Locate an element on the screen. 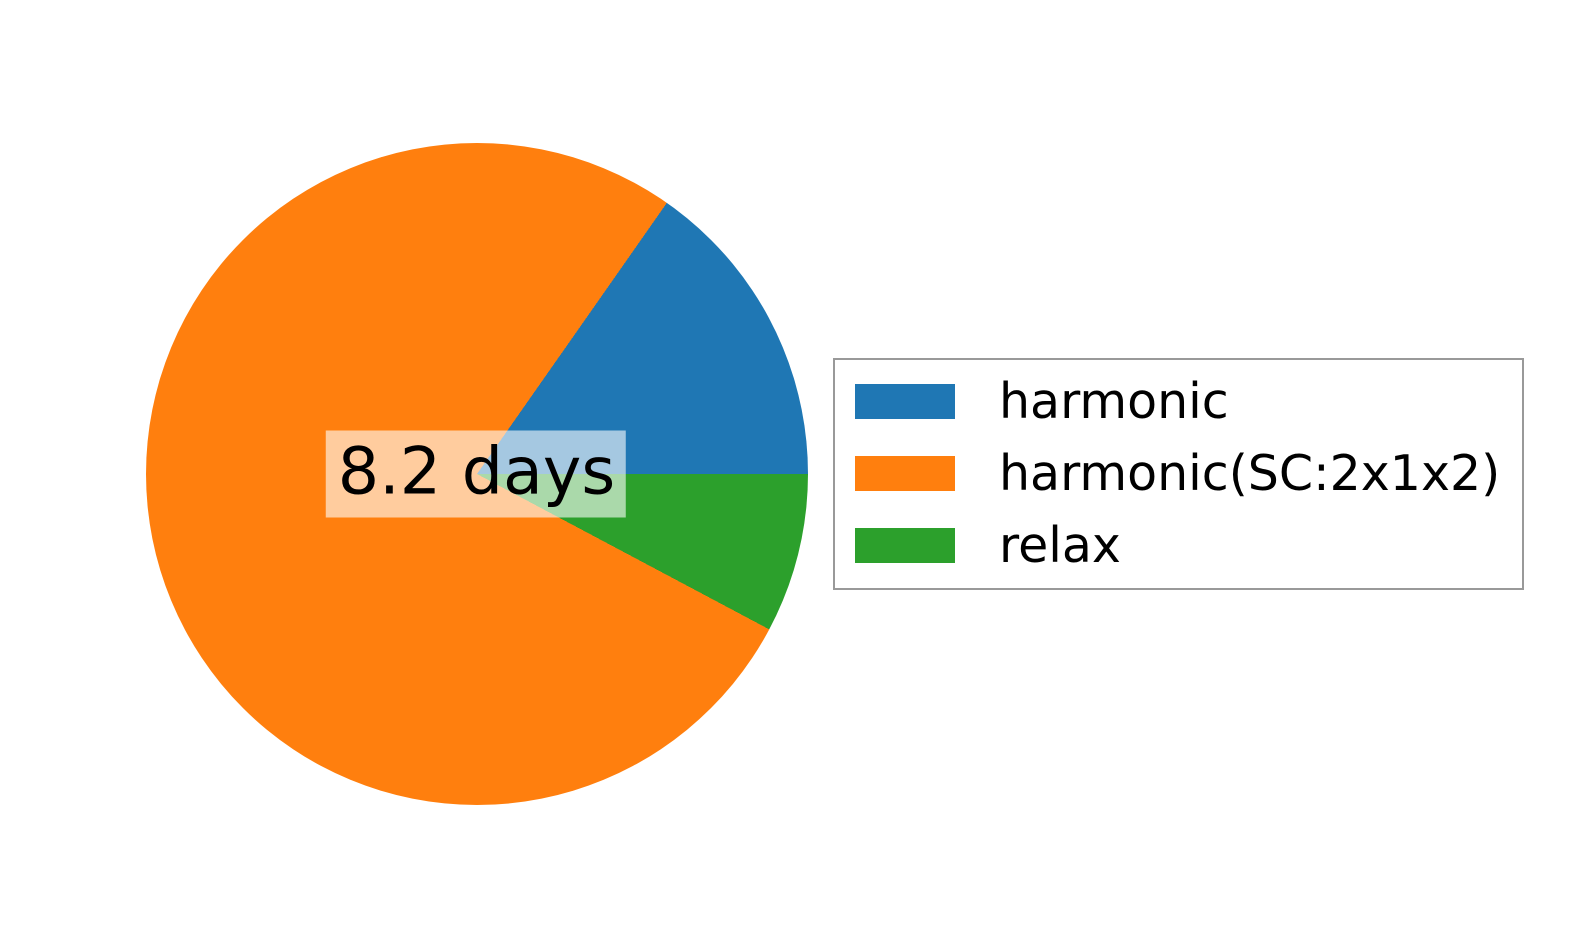 Image resolution: width=1585 pixels, height=951 pixels. legend-swatch-harmonic-sc is located at coordinates (905, 473).